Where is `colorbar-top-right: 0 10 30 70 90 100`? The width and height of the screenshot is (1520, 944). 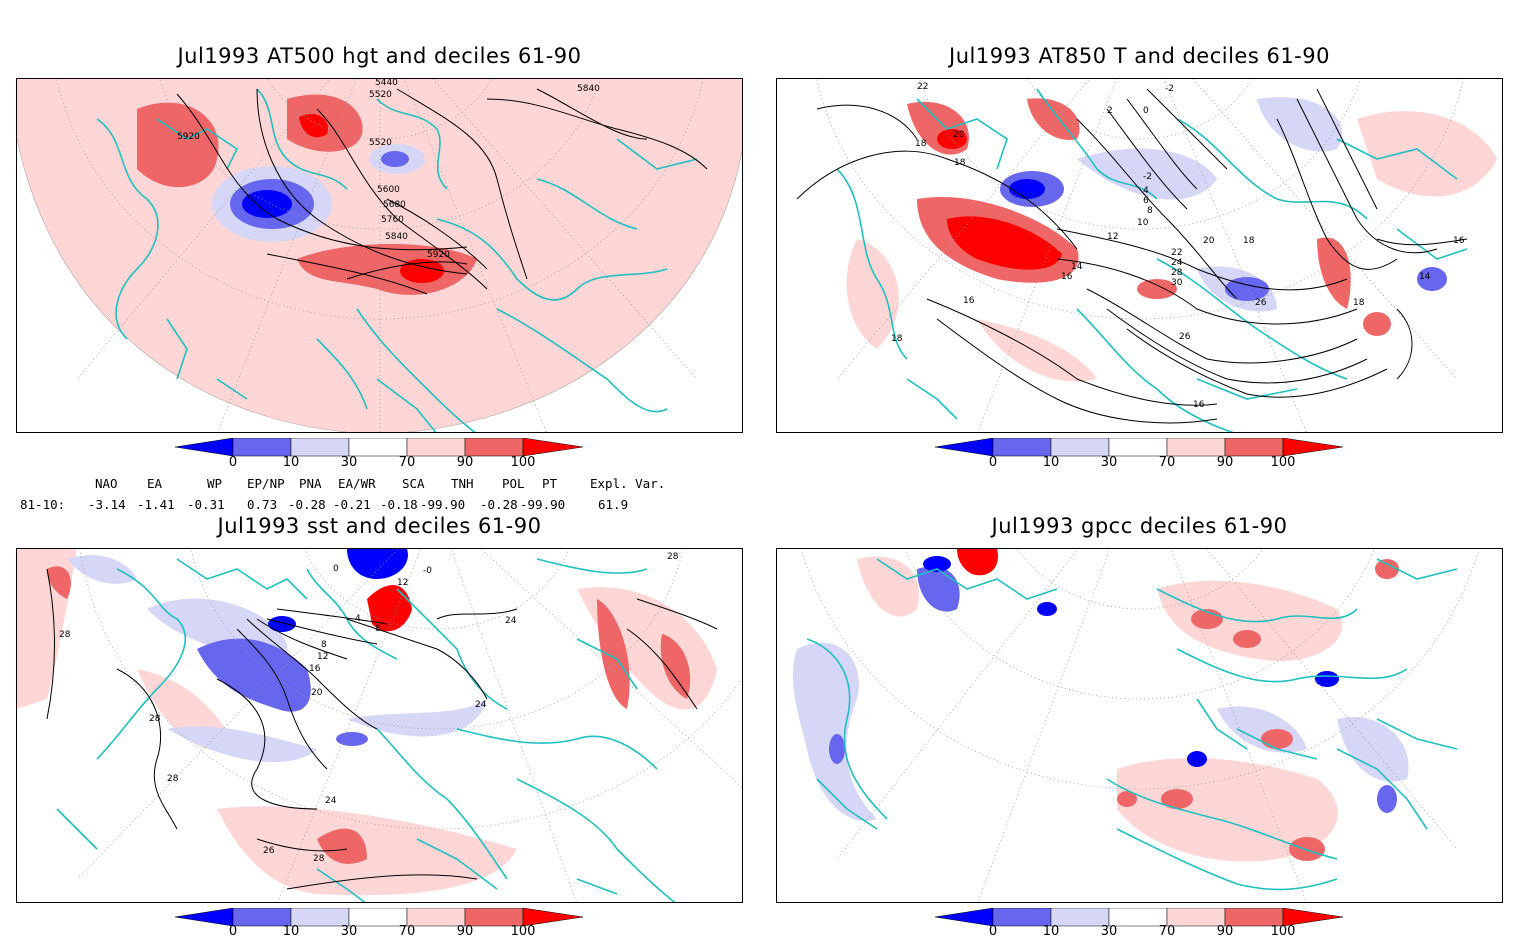 colorbar-top-right: 0 10 30 70 90 100 is located at coordinates (1144, 455).